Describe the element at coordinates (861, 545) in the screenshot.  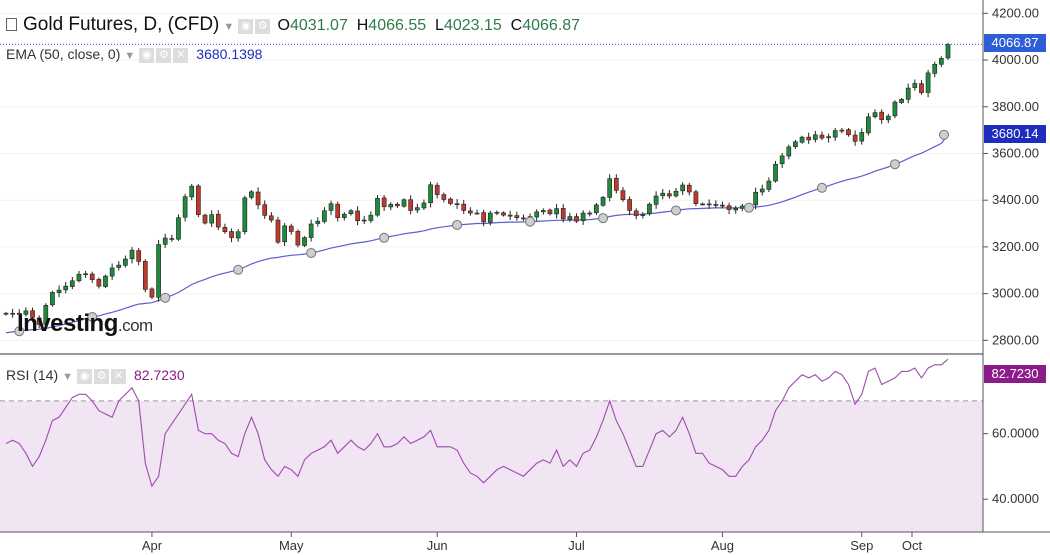
I see `time-tick-label: Sep` at that location.